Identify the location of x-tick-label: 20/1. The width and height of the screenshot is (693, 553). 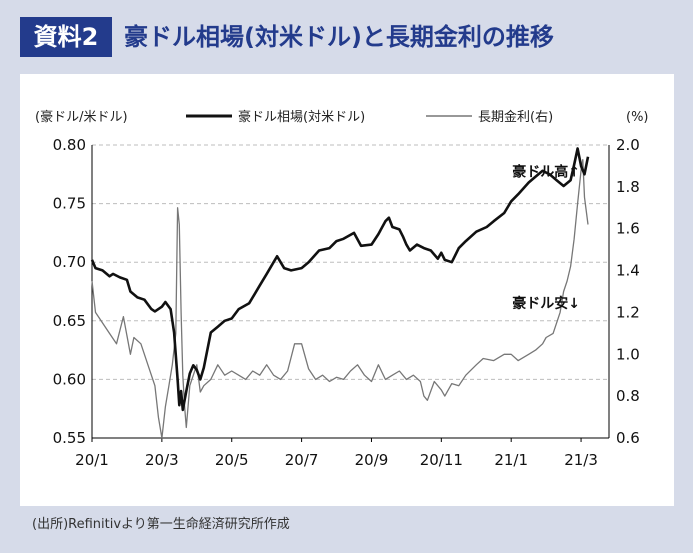
(92, 460).